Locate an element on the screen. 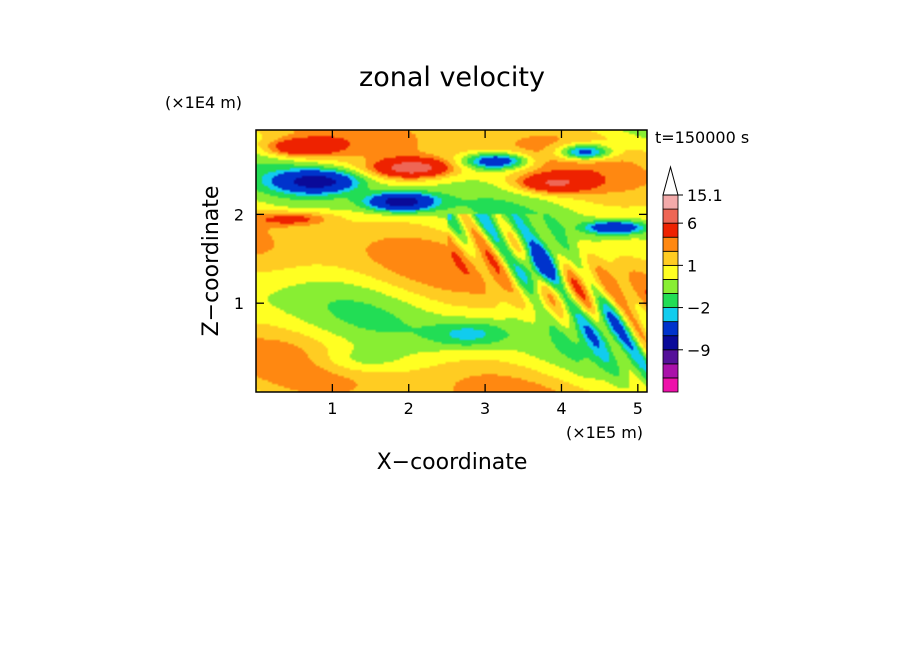  x-tick-label: 4 is located at coordinates (561, 408).